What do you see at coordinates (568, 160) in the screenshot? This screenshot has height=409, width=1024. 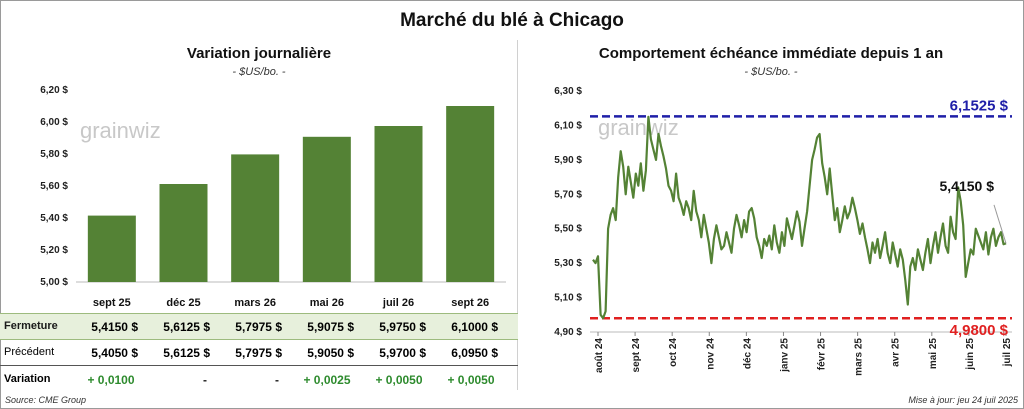 I see `y-tick-label: 5,90 $` at bounding box center [568, 160].